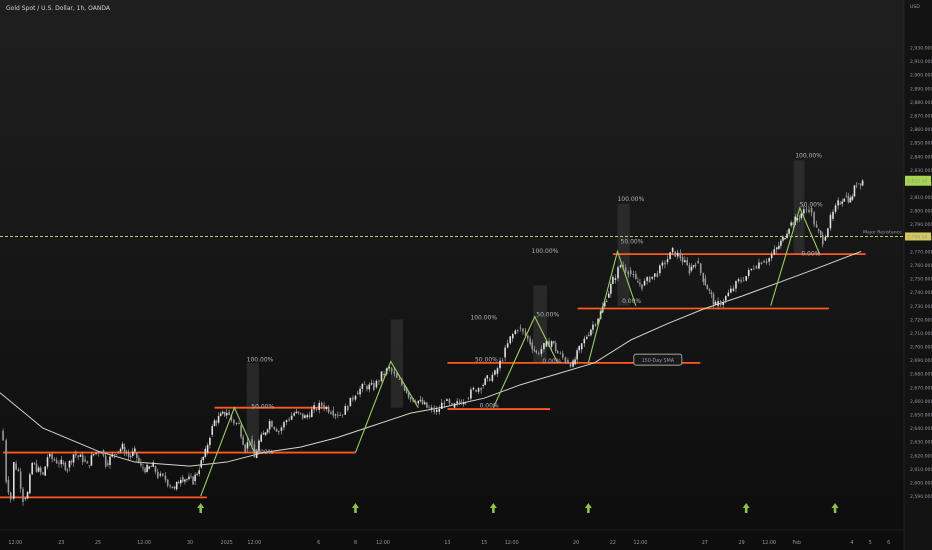 This screenshot has height=550, width=932. I want to click on y-tick-label: 2,850.000, so click(921, 144).